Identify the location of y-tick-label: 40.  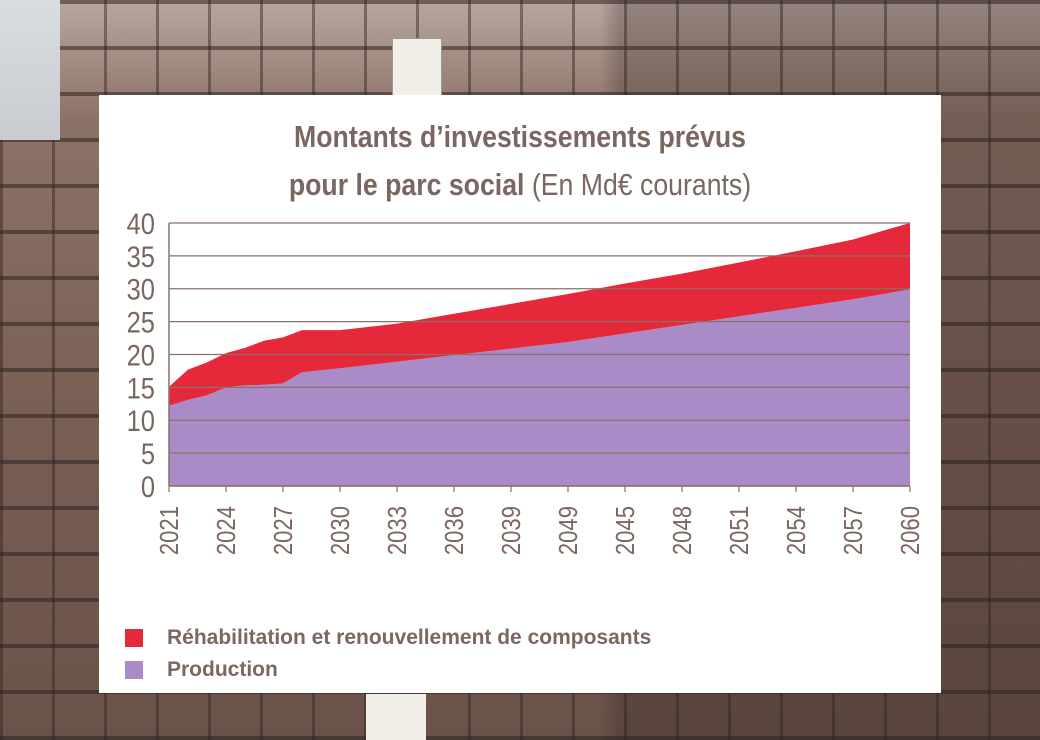
(141, 223).